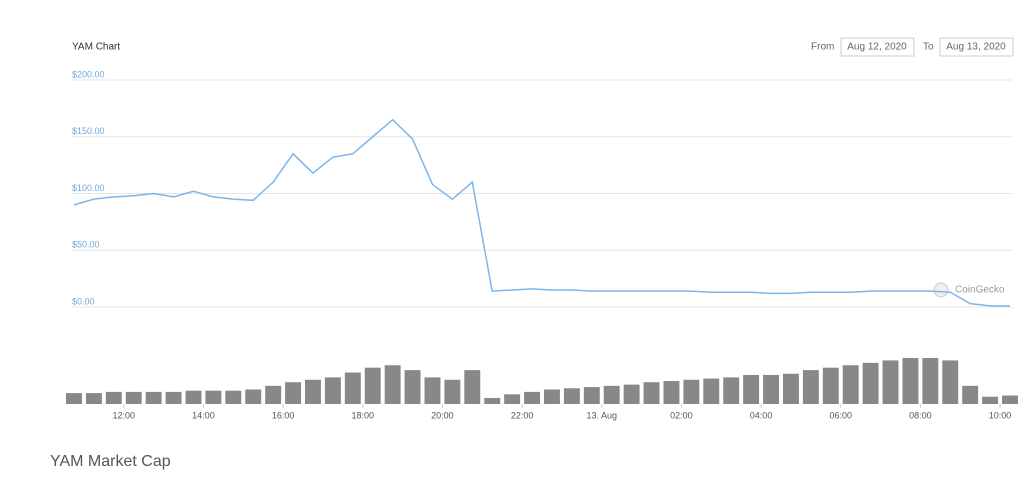 The image size is (1034, 479). What do you see at coordinates (88, 74) in the screenshot?
I see `y-tick-label: $200.00` at bounding box center [88, 74].